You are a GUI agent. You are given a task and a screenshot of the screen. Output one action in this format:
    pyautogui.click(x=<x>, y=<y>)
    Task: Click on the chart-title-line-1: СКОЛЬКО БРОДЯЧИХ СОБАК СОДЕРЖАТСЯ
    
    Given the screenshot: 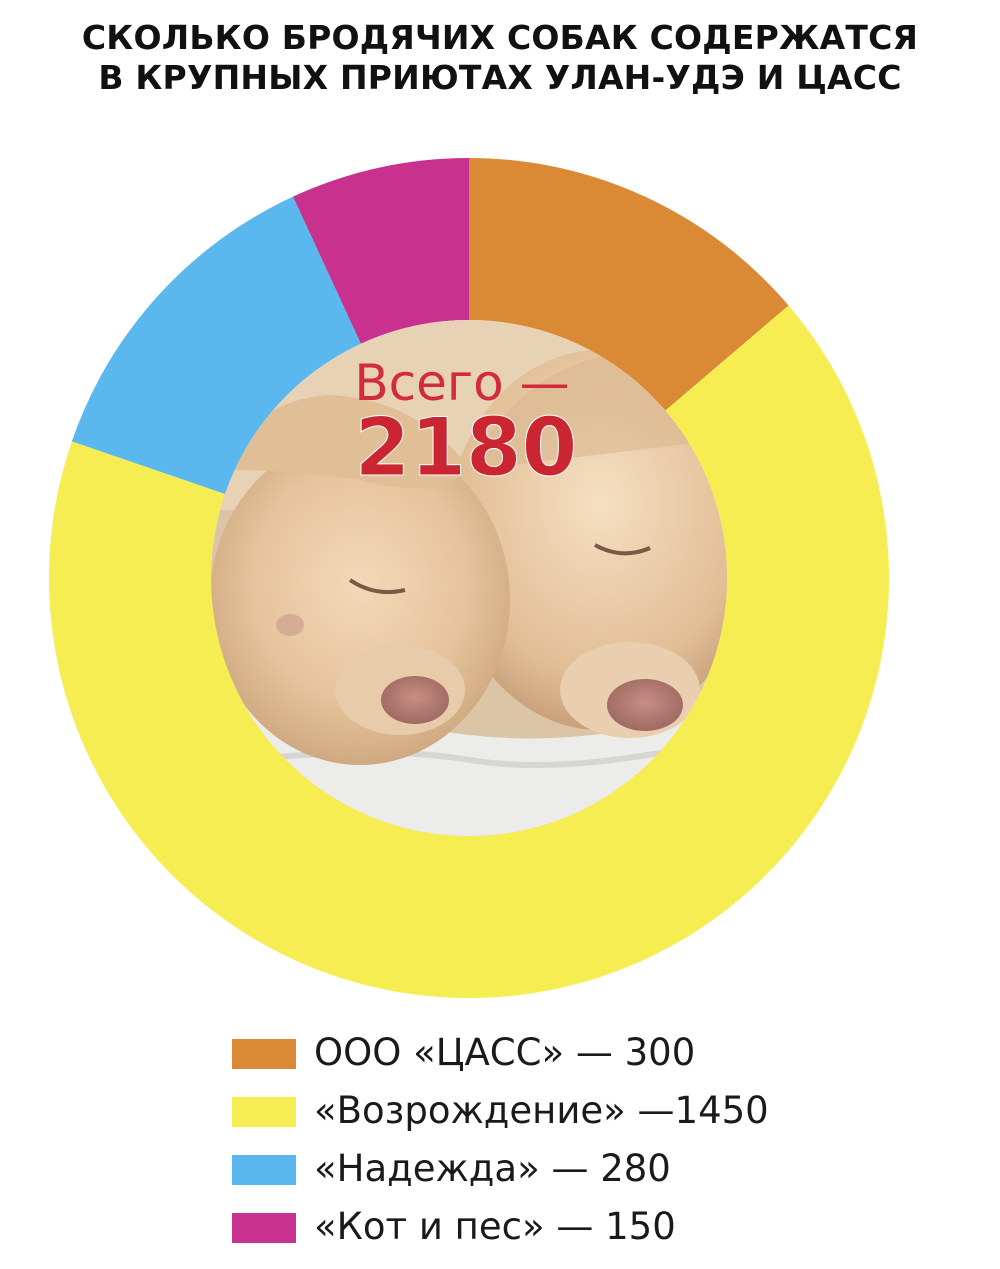 What is the action you would take?
    pyautogui.click(x=500, y=37)
    